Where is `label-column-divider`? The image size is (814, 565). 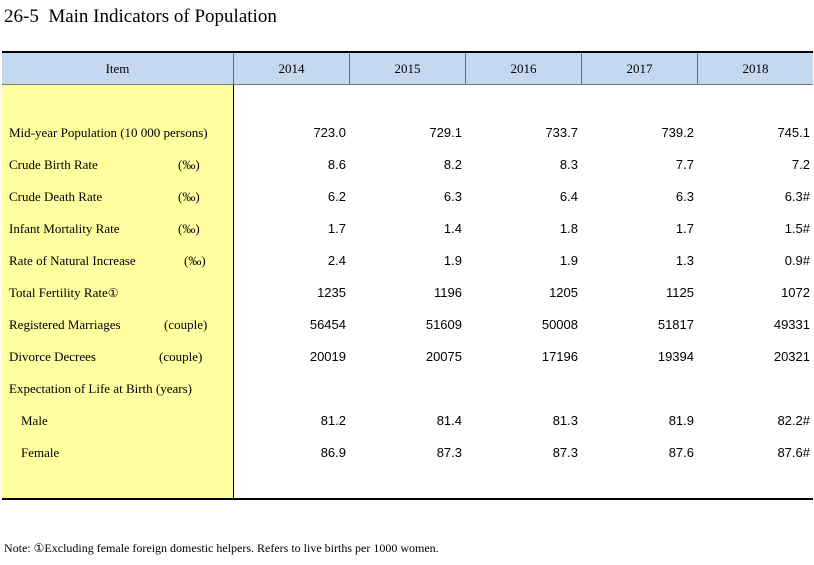 label-column-divider is located at coordinates (233, 291).